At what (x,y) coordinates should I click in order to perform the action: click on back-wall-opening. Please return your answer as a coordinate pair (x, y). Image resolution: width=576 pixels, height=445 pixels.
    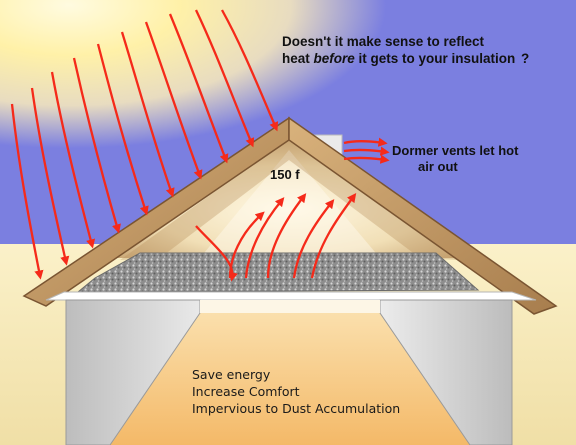
    Looking at the image, I should click on (290, 306).